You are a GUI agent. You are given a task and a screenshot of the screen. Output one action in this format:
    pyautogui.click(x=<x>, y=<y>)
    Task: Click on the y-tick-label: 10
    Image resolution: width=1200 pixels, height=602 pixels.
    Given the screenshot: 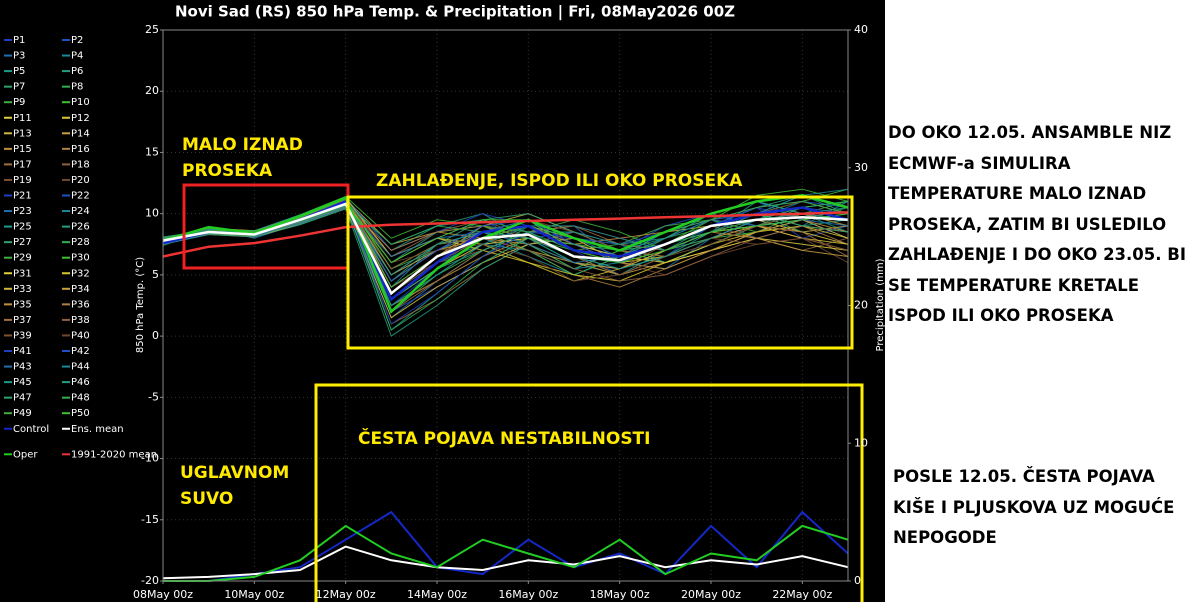 What is the action you would take?
    pyautogui.click(x=152, y=213)
    